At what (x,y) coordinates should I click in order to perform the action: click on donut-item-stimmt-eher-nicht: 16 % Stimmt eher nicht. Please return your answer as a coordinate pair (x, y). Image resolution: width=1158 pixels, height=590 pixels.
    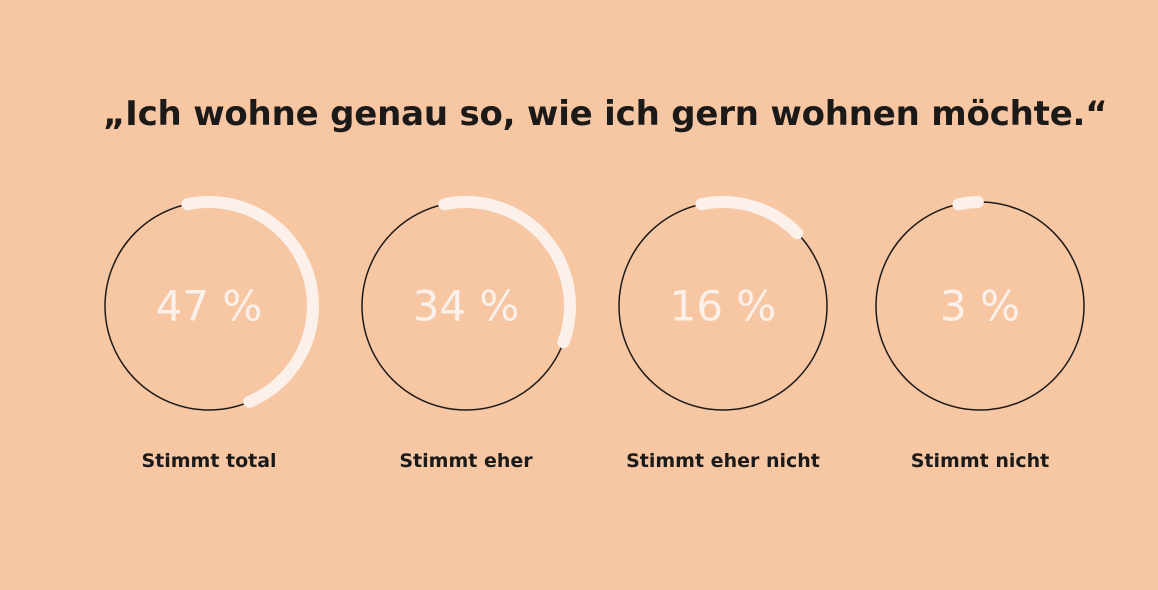
    Looking at the image, I should click on (723, 334).